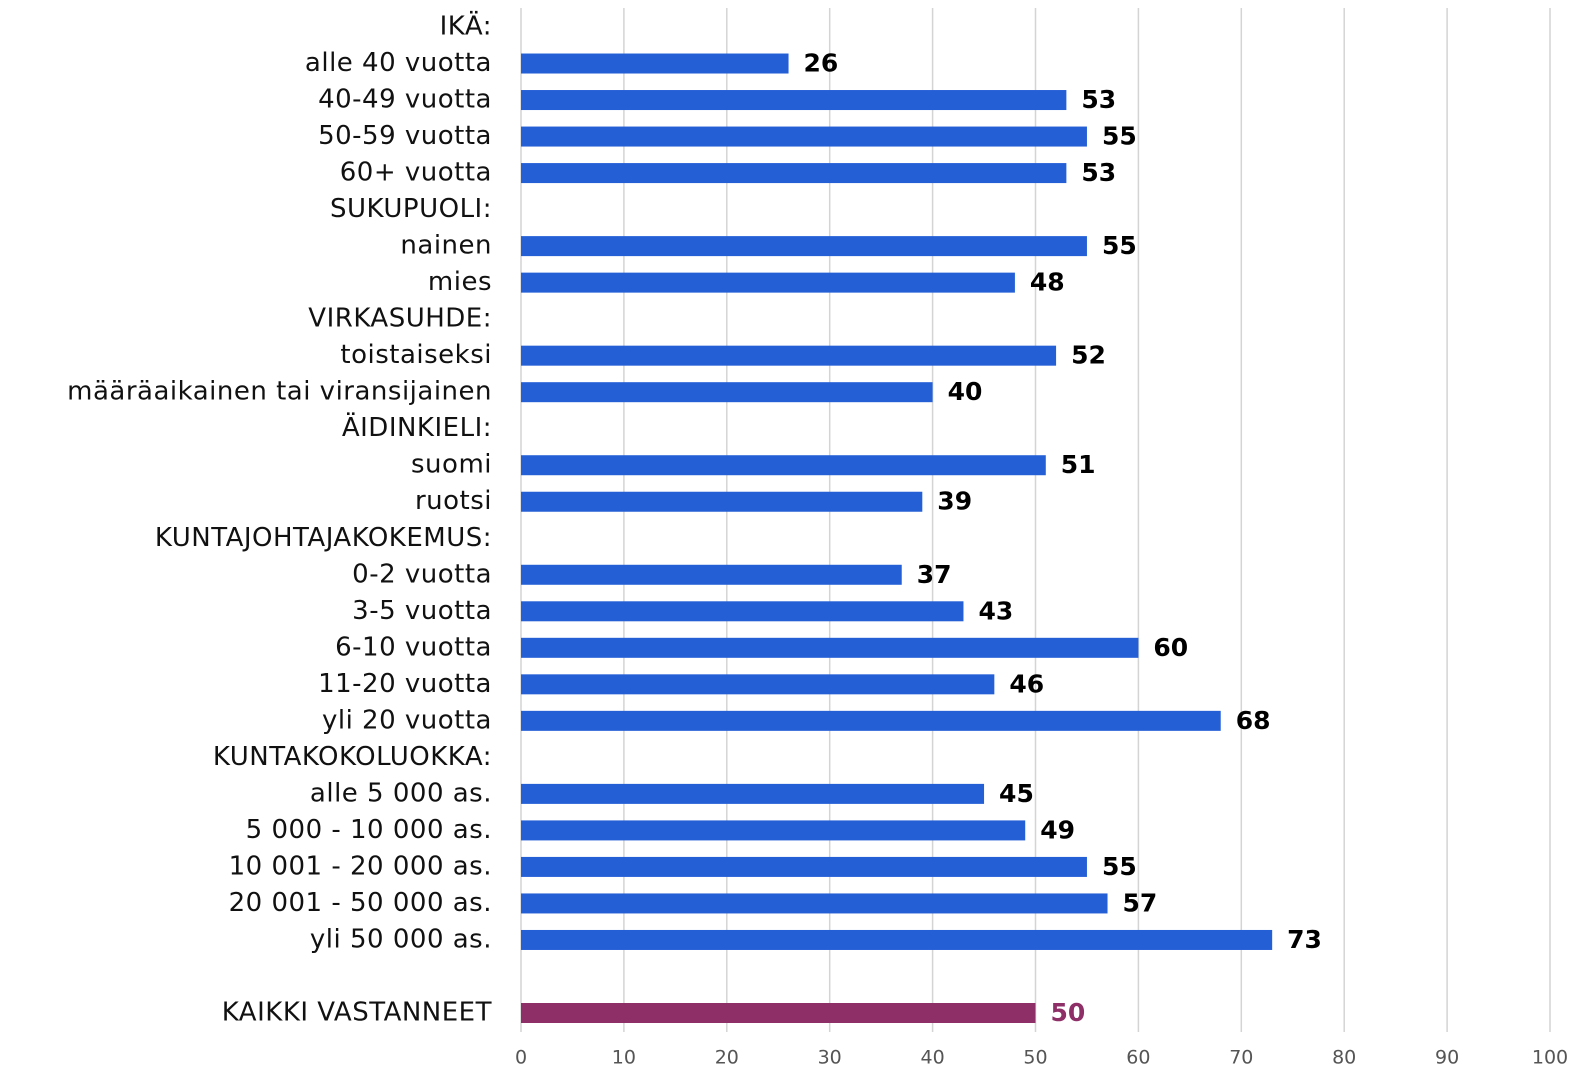 This screenshot has width=1585, height=1079. I want to click on category-label: ÄIDINKIELI:, so click(417, 427).